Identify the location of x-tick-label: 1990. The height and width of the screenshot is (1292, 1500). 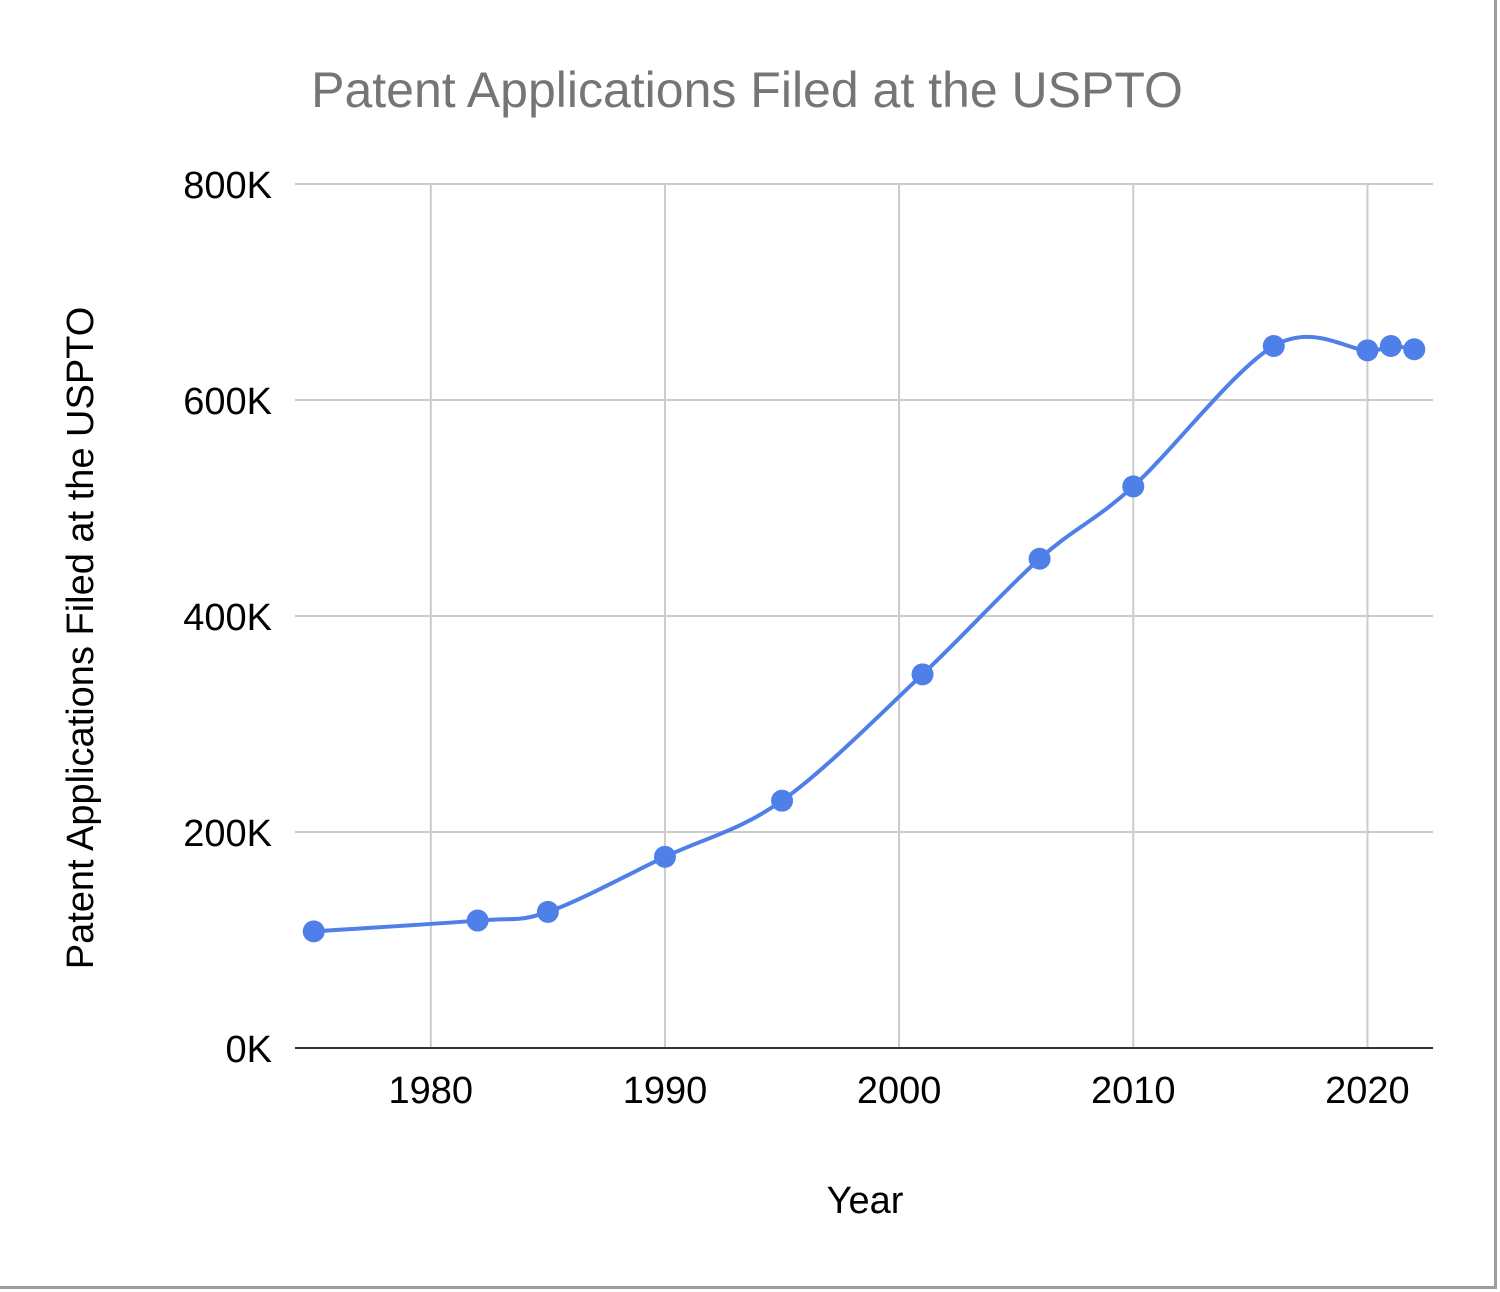
(665, 1091).